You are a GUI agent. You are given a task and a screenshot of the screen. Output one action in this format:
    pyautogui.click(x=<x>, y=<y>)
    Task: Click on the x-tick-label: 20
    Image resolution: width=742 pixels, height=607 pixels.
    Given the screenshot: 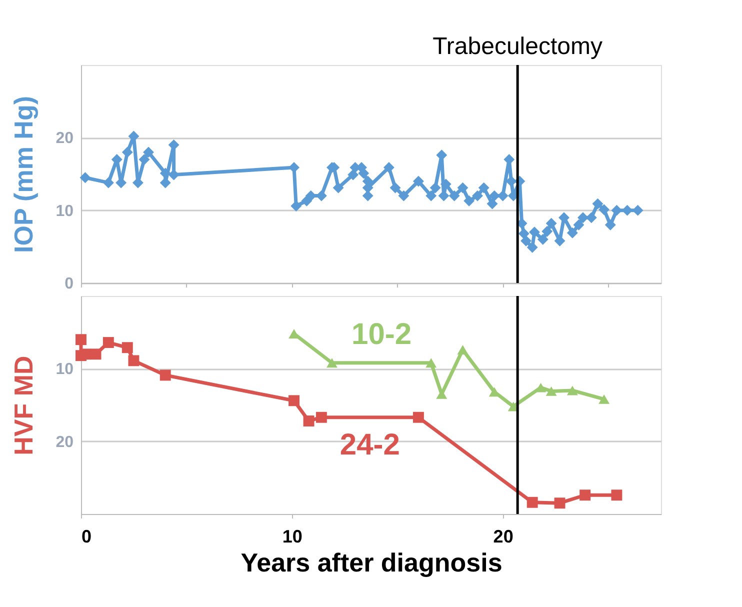 What is the action you would take?
    pyautogui.click(x=503, y=536)
    